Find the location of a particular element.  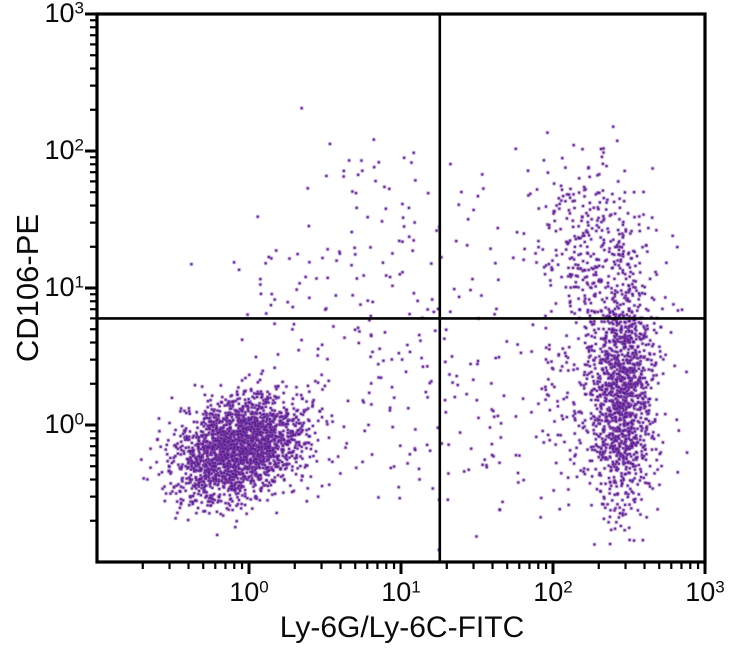

x-tick-label-10e3: 103 is located at coordinates (705, 592).